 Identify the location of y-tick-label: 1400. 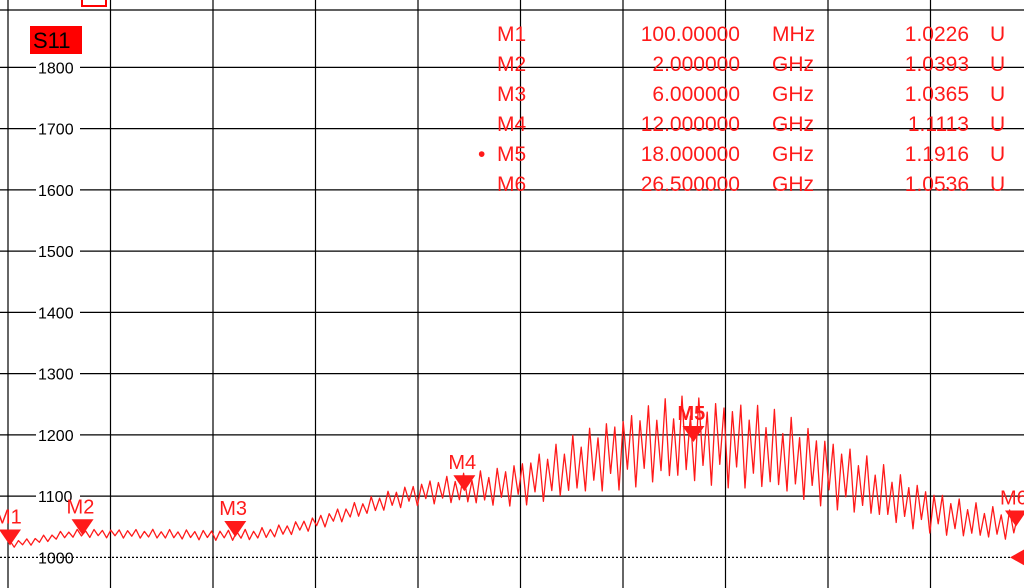
(56, 313).